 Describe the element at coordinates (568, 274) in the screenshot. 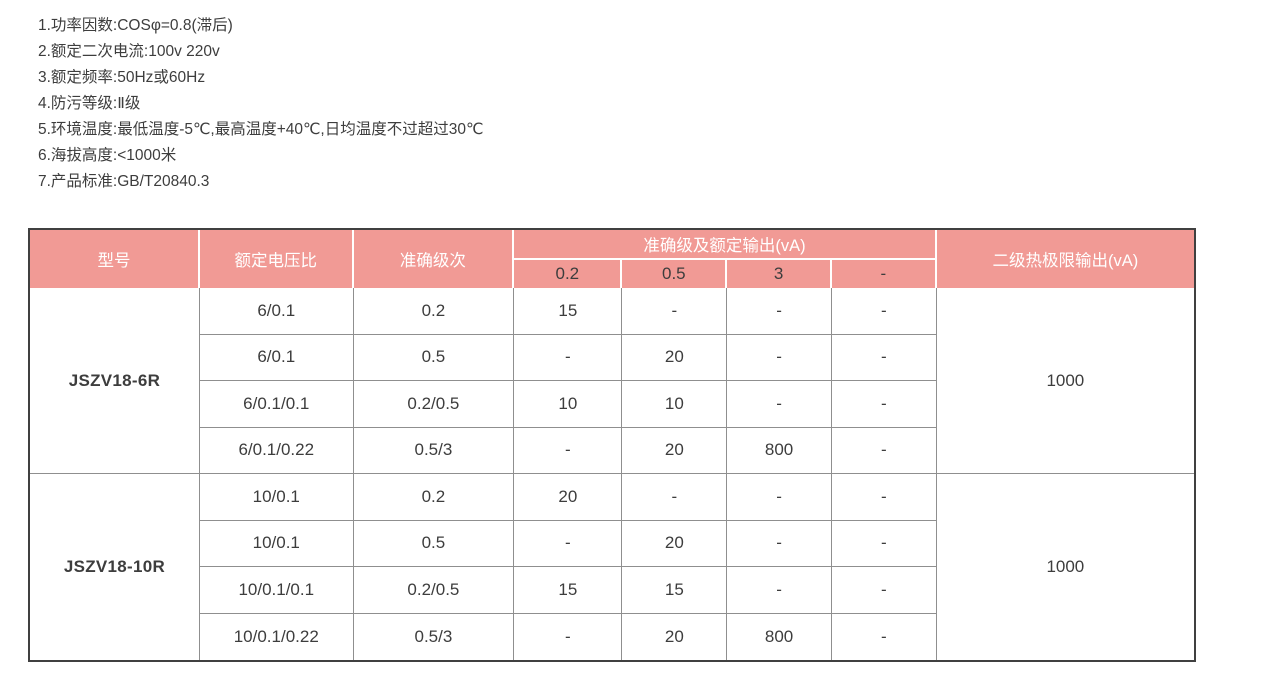

I see `subcol-header-0-2: 0.2` at that location.